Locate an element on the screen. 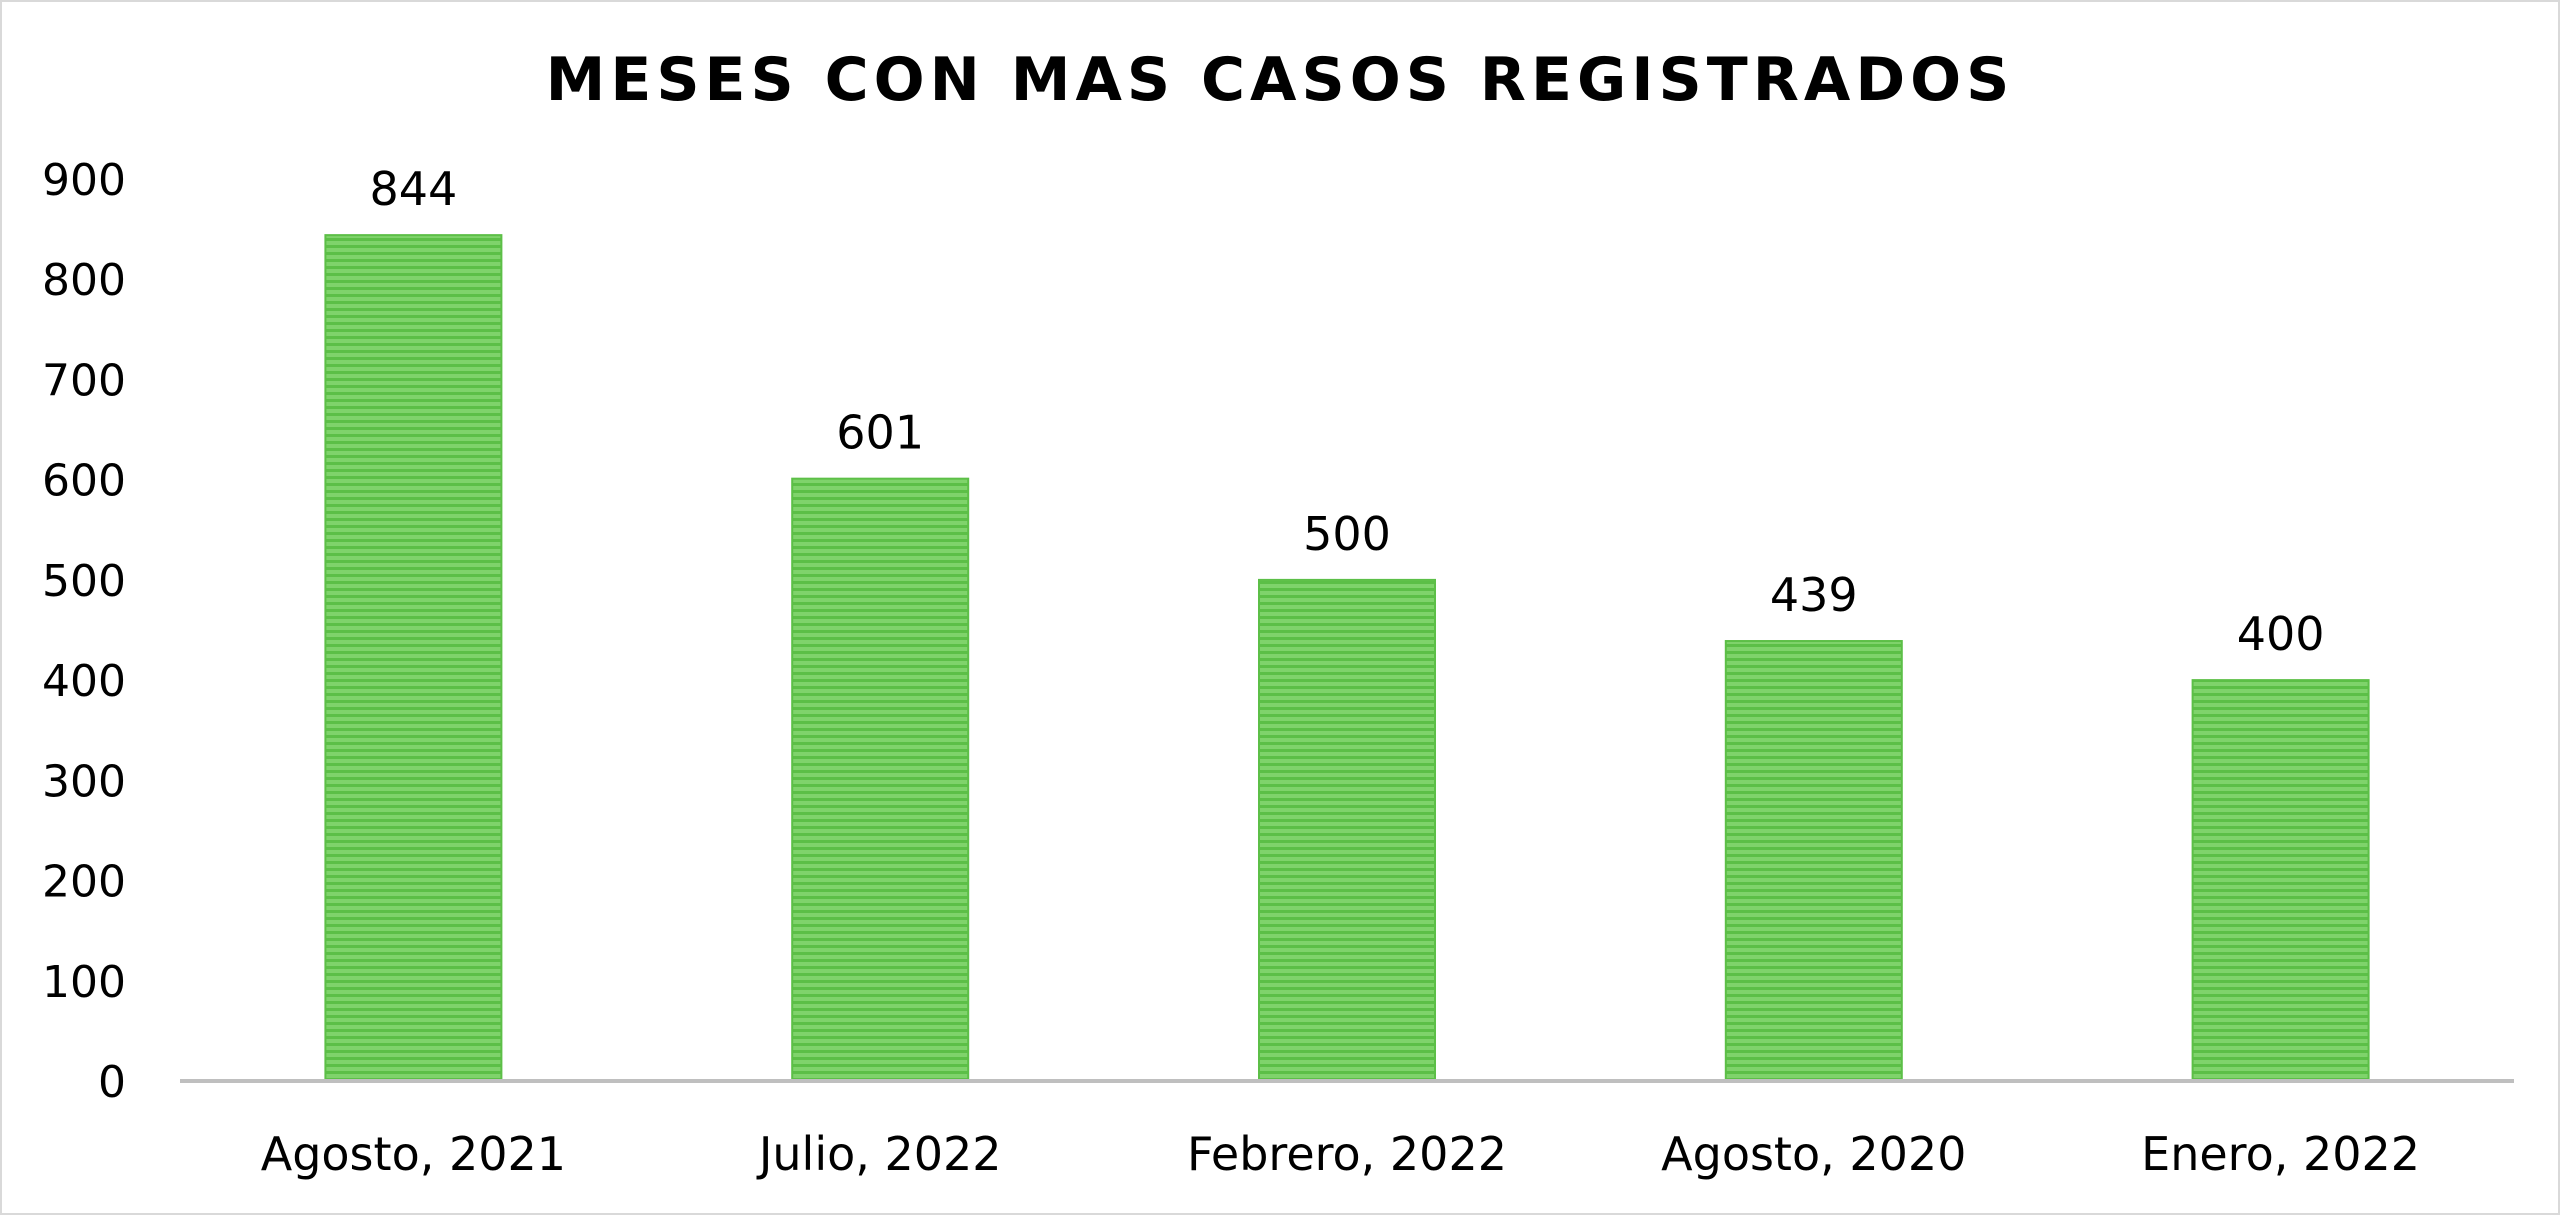  data-label: 439 is located at coordinates (1814, 595).